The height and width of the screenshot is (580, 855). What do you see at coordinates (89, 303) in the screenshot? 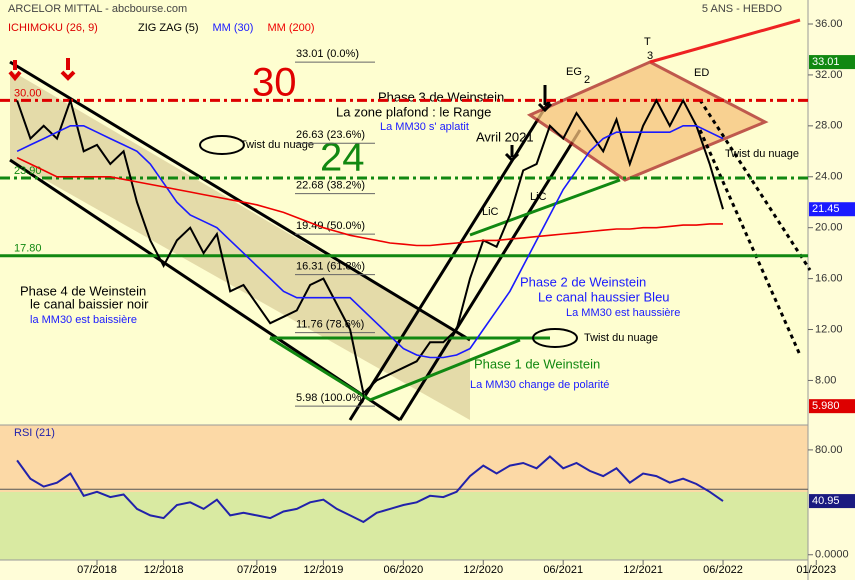
I see `annotation: le canal baissier noir` at bounding box center [89, 303].